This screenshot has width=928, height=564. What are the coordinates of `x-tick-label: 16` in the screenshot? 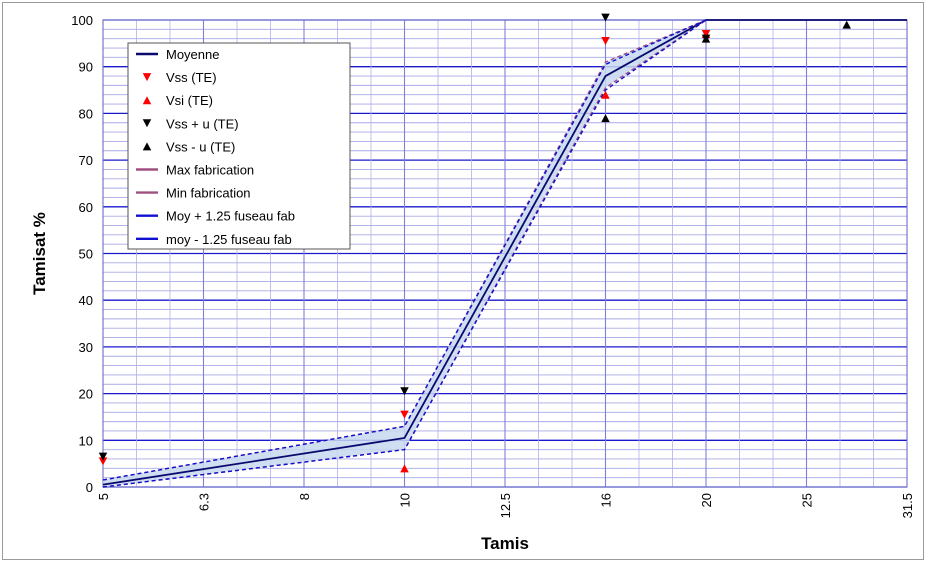 It's located at (606, 500).